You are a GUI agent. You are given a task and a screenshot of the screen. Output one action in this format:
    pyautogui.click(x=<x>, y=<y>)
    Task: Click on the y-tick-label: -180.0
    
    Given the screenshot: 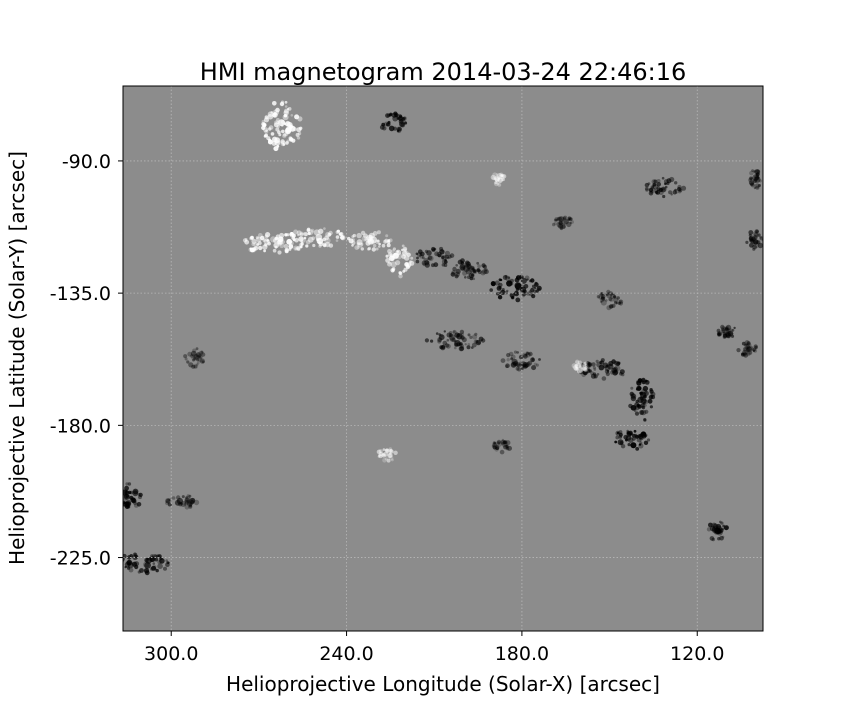 What is the action you would take?
    pyautogui.click(x=80, y=426)
    